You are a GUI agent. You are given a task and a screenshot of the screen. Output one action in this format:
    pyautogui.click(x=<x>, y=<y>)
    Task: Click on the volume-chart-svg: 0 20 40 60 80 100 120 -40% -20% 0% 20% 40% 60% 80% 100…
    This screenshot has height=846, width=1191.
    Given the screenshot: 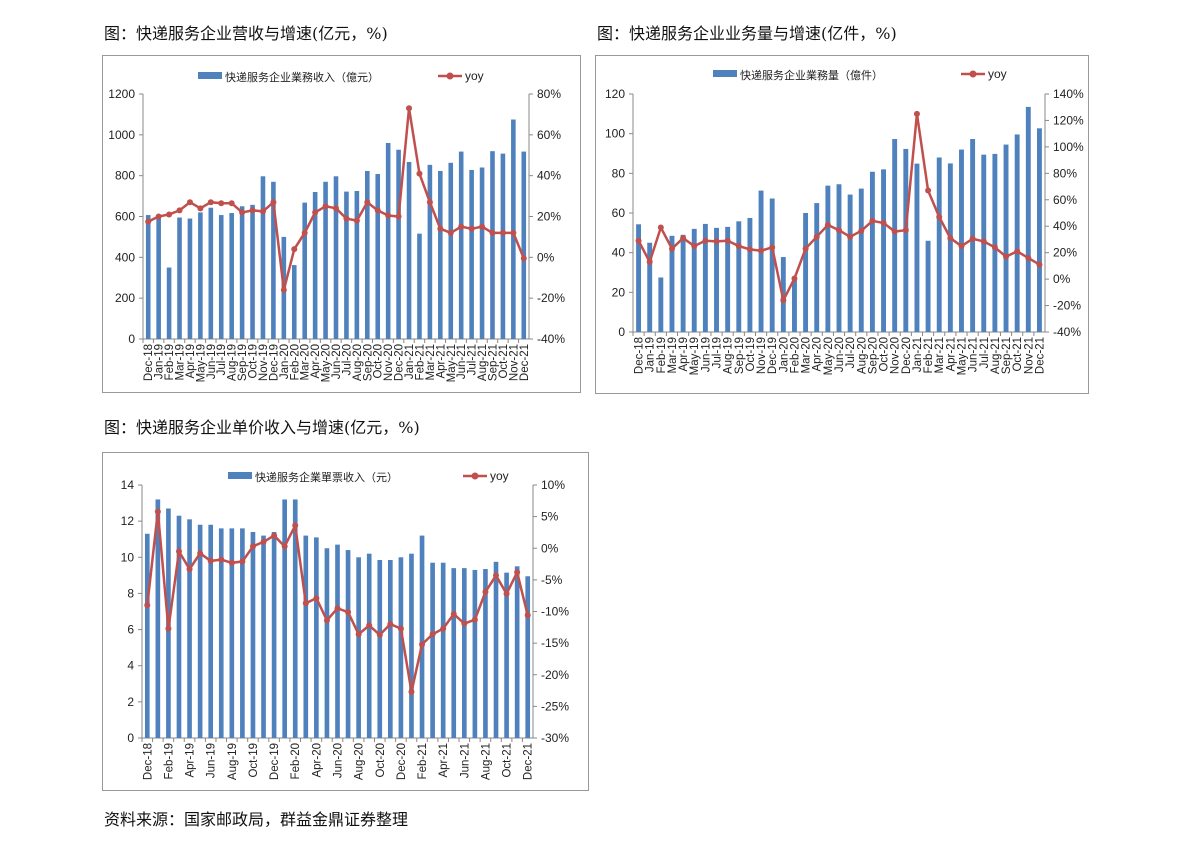 What is the action you would take?
    pyautogui.click(x=844, y=221)
    